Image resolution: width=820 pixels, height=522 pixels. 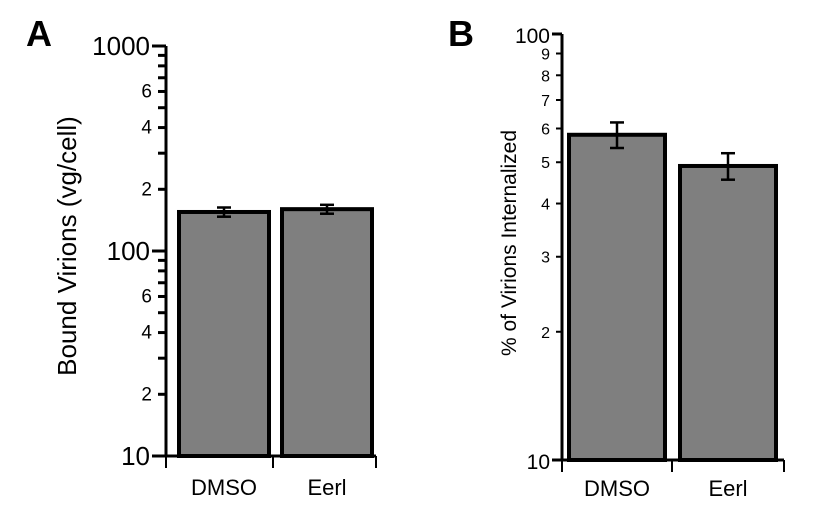 What do you see at coordinates (545, 333) in the screenshot?
I see `panel-b-minor-tick-label: 2` at bounding box center [545, 333].